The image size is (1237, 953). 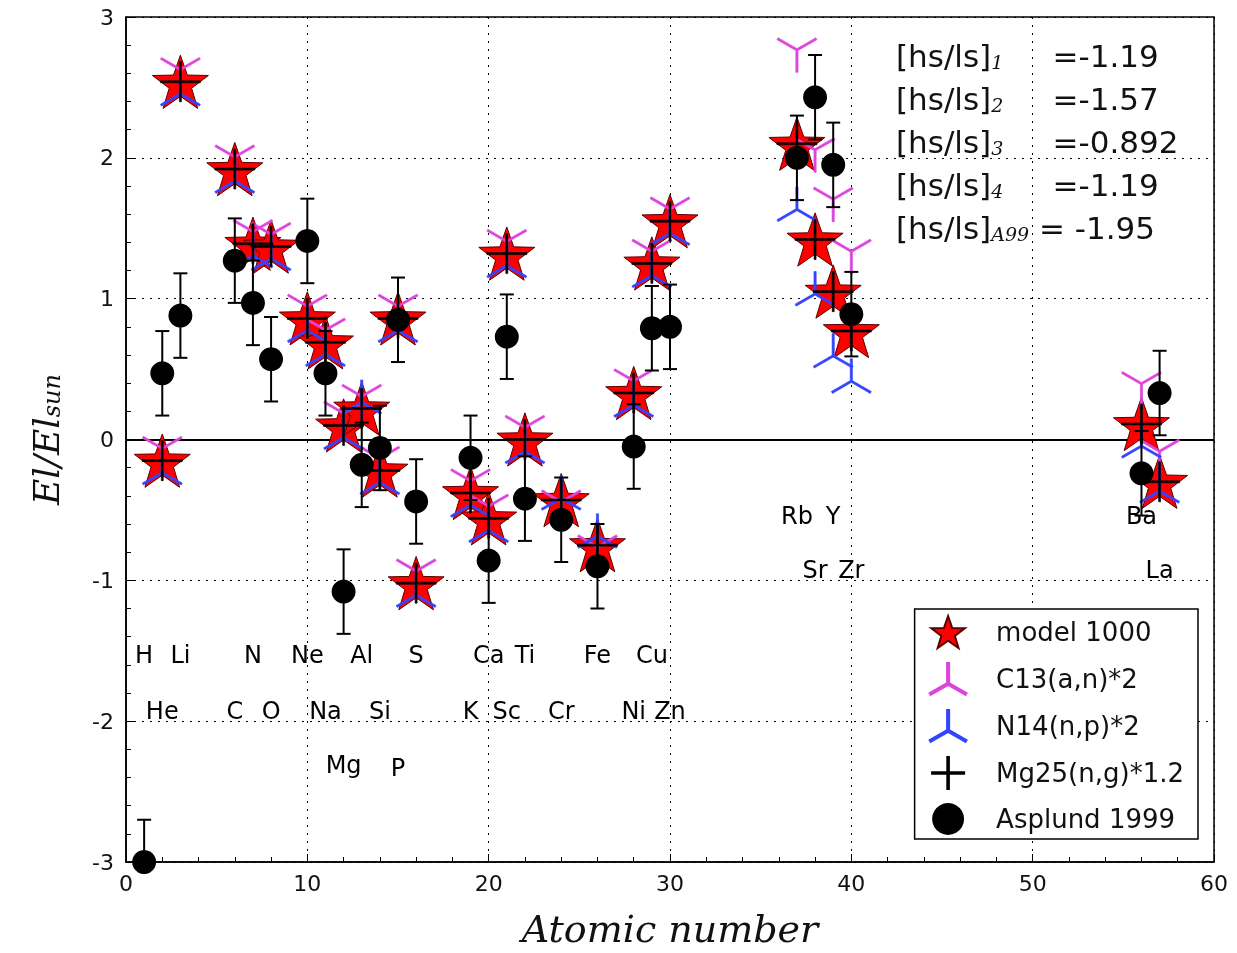 I want to click on annotation: Fe, so click(x=597, y=654).